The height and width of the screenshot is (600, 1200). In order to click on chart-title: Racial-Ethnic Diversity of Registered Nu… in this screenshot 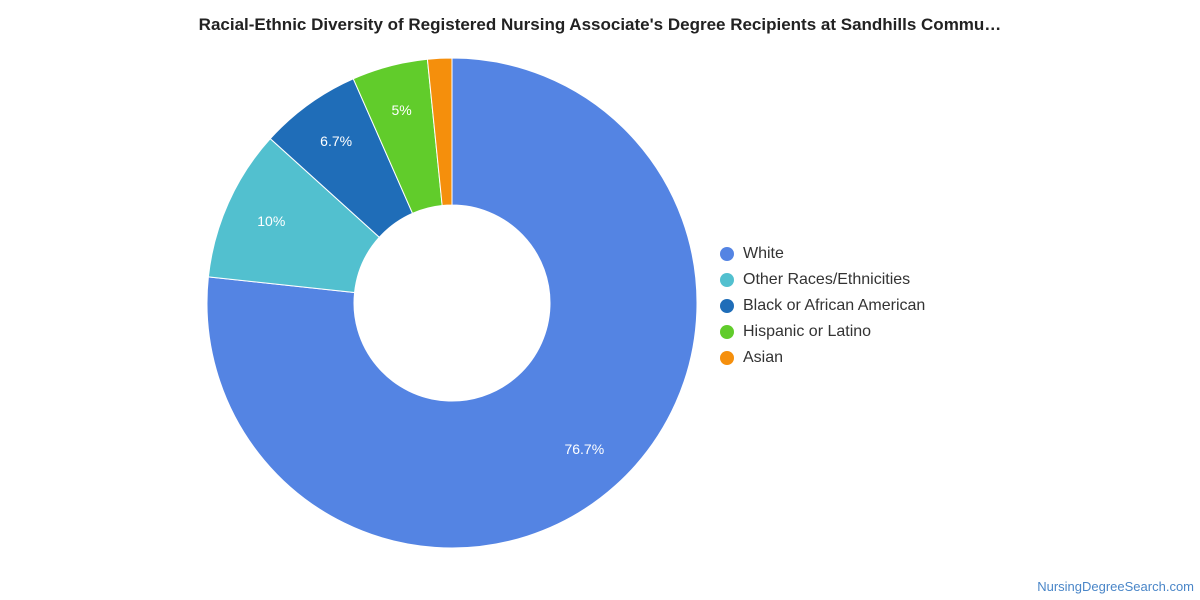, I will do `click(600, 24)`.